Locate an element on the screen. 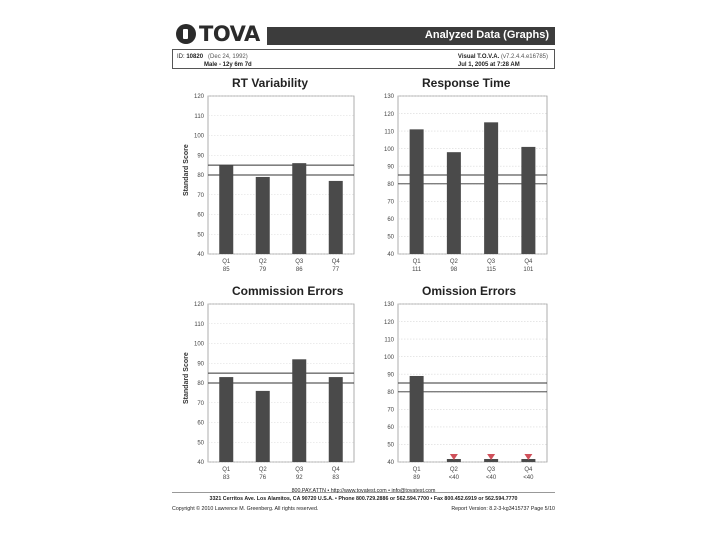  id-label: ID: is located at coordinates (181, 57).